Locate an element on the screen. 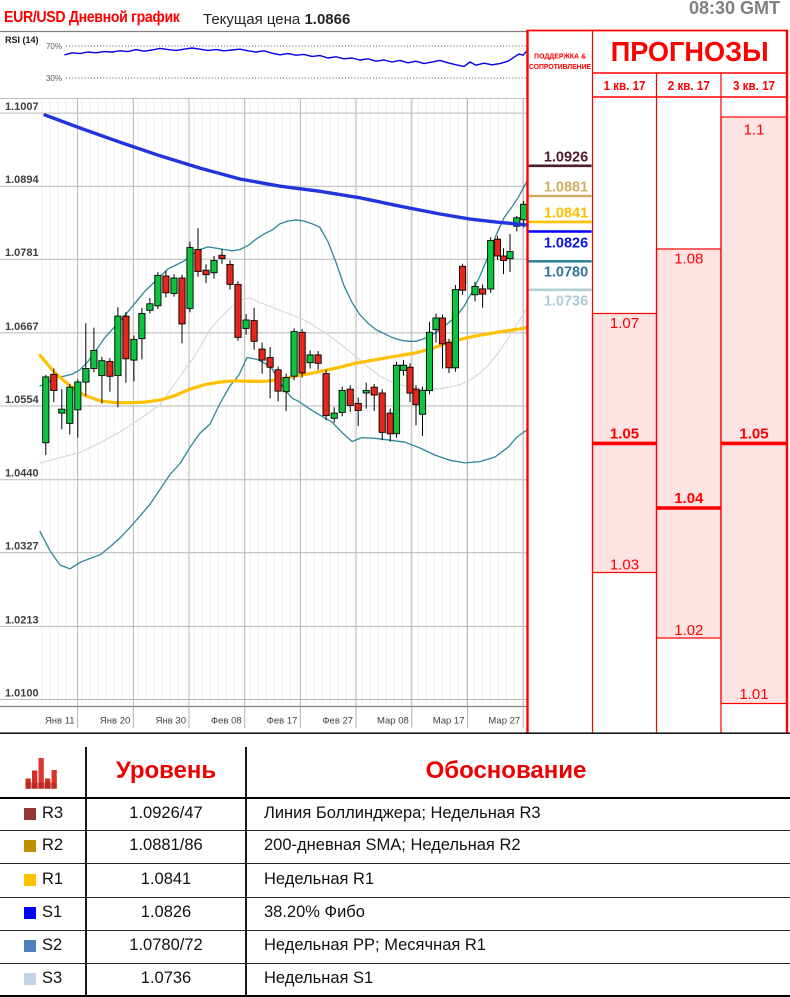 The height and width of the screenshot is (997, 790). svg-text: Янв 20 is located at coordinates (115, 721).